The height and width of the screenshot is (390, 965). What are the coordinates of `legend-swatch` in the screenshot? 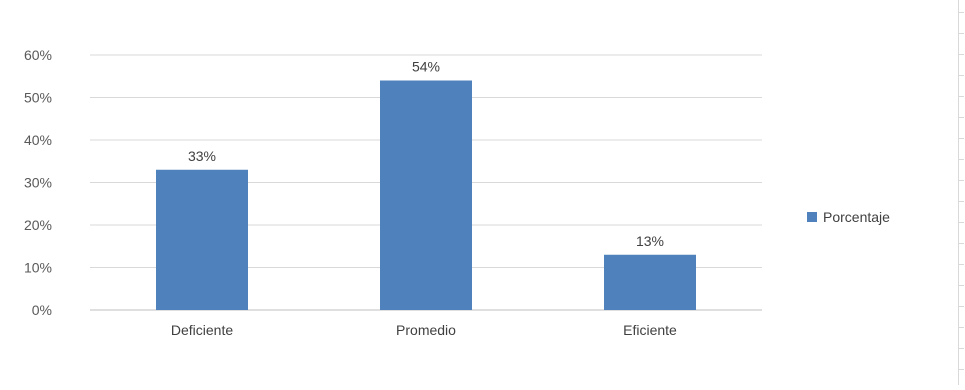 It's located at (812, 217).